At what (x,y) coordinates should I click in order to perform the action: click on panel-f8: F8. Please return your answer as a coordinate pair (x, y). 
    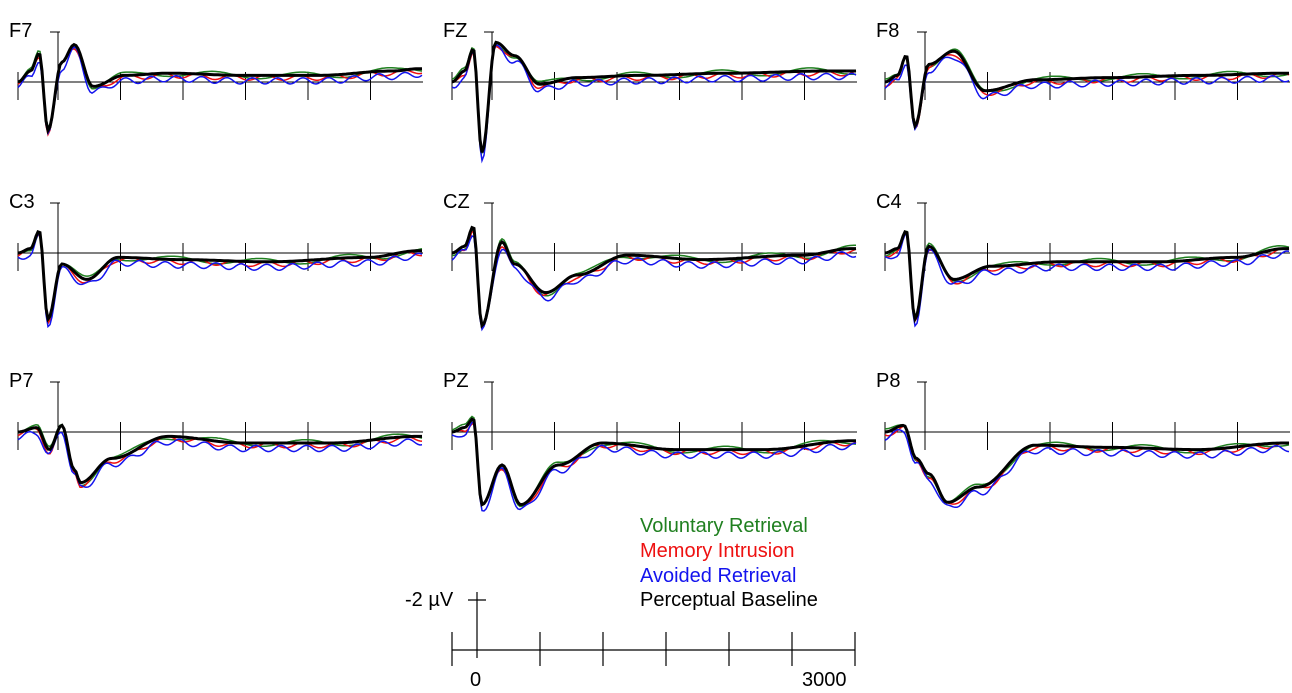
    Looking at the image, I should click on (1083, 76).